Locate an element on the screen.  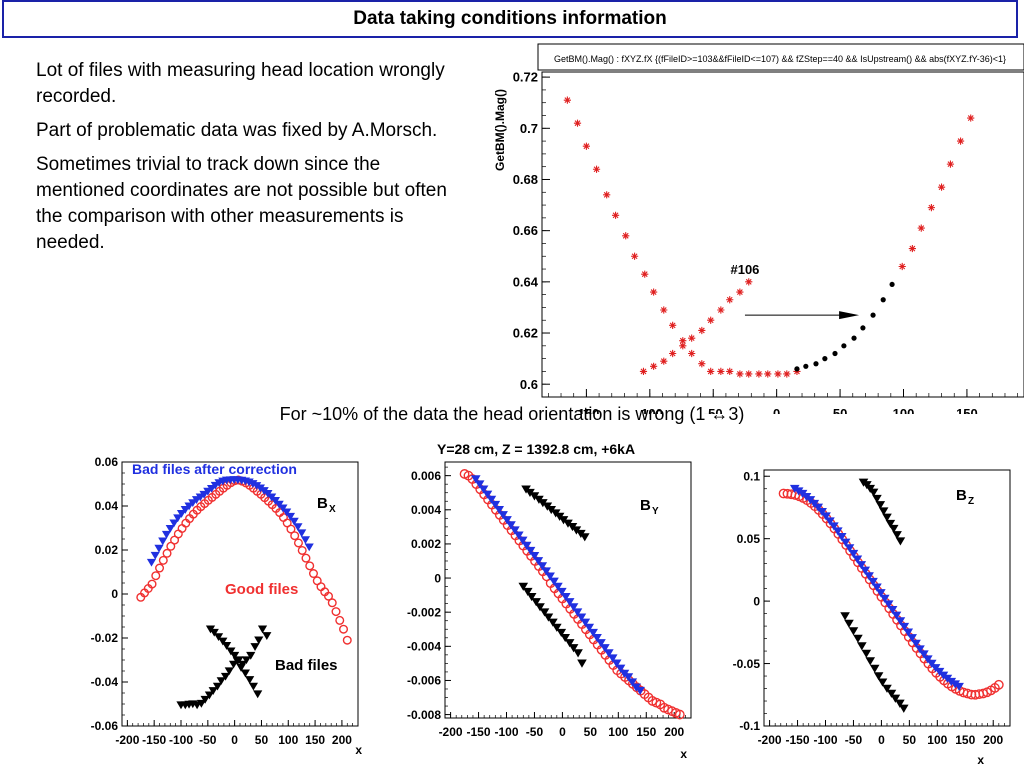
slide-title: Data taking conditions information is located at coordinates (510, 18).